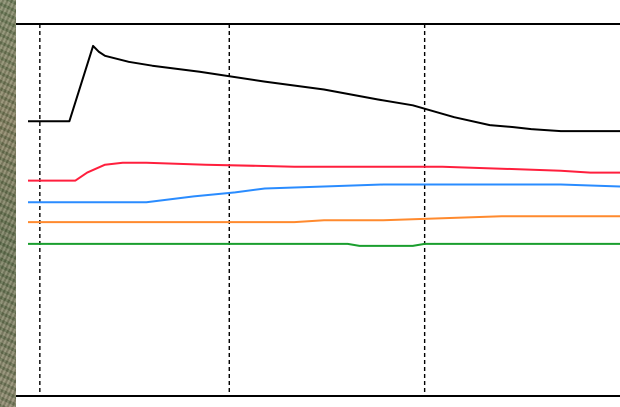 The height and width of the screenshot is (407, 620). Describe the element at coordinates (8, 203) in the screenshot. I see `background-photo-strip` at that location.